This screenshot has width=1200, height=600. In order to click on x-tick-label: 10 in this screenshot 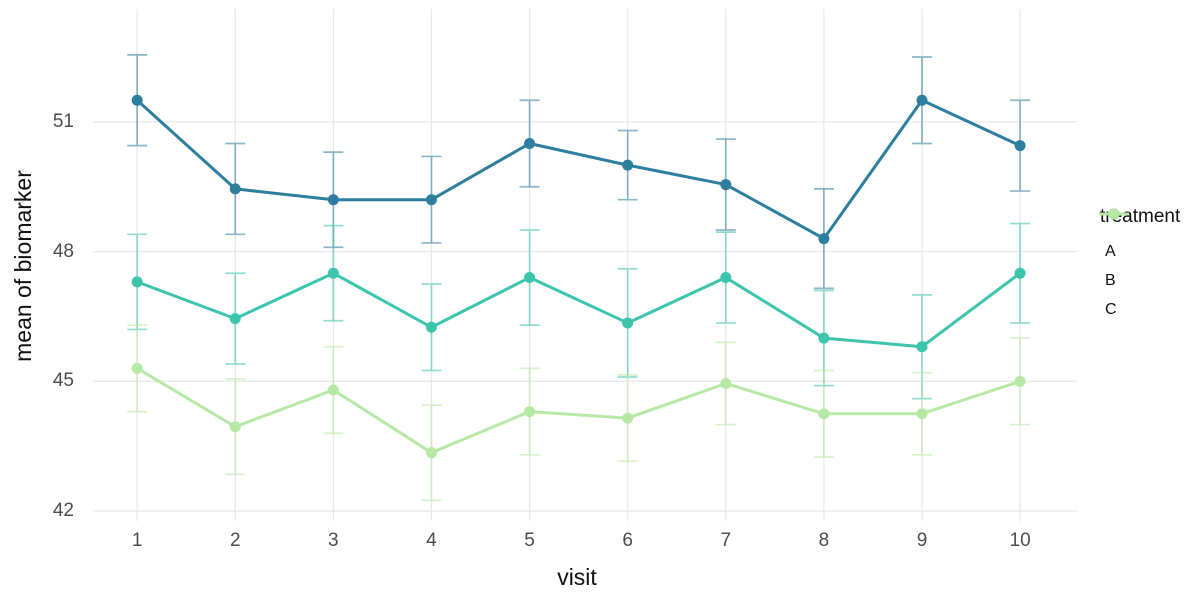, I will do `click(1020, 540)`.